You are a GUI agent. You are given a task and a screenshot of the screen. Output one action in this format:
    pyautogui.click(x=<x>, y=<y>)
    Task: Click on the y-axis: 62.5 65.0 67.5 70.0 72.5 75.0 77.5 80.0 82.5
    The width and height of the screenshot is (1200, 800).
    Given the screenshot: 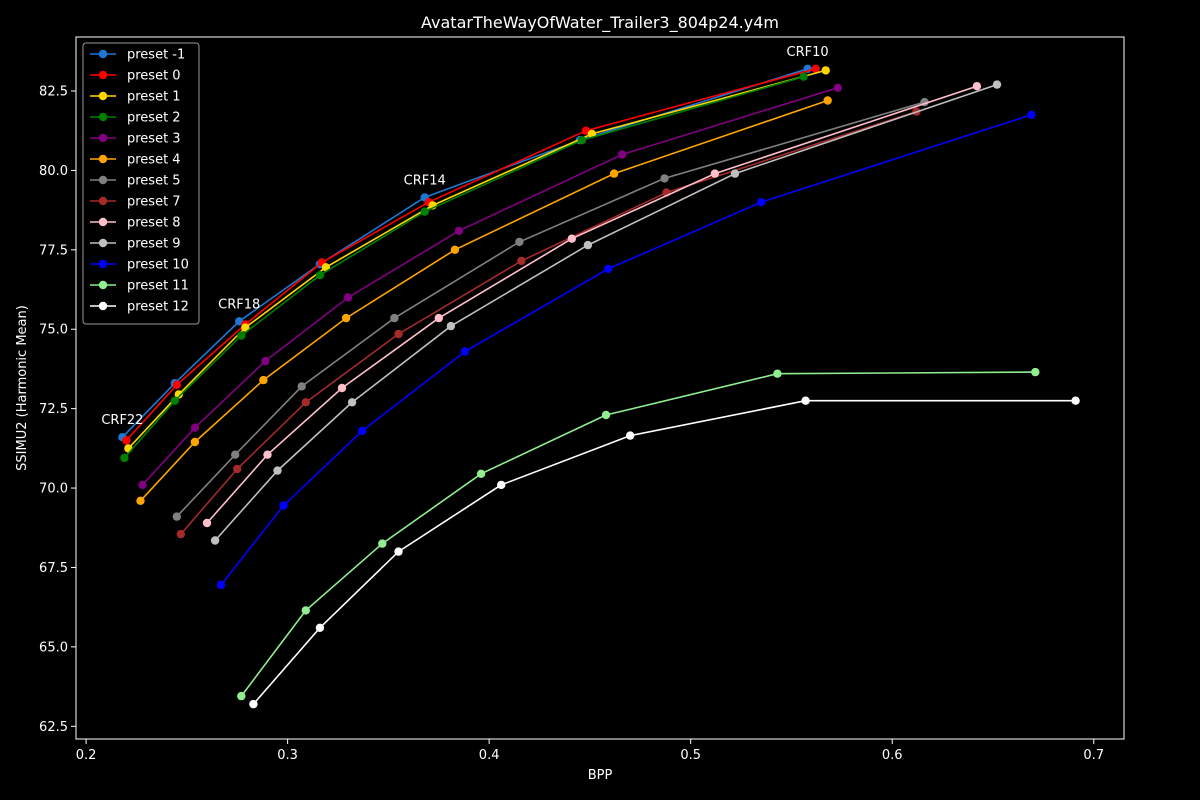 What is the action you would take?
    pyautogui.click(x=57, y=410)
    